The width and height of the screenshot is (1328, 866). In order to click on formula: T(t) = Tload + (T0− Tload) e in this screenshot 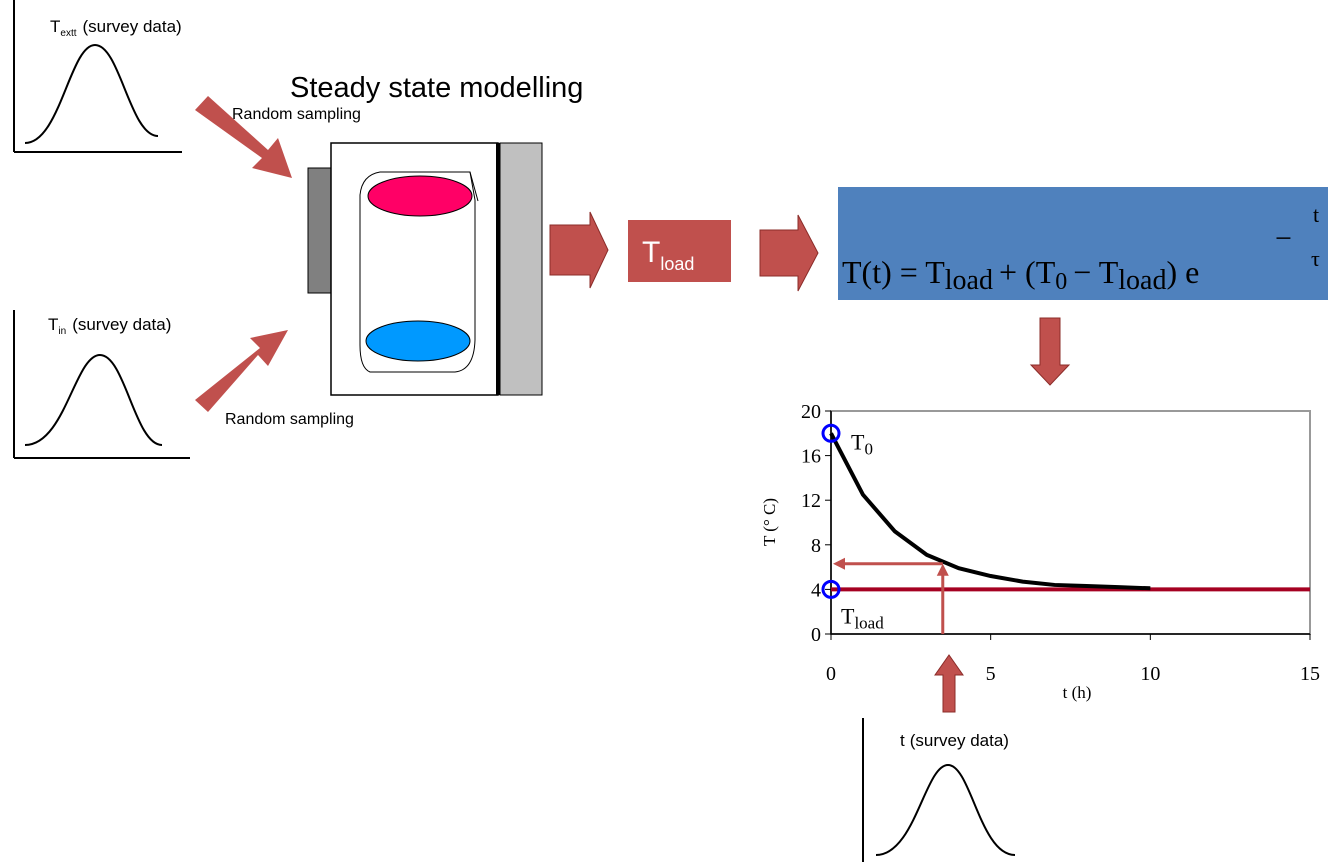, I will do `click(1020, 275)`.